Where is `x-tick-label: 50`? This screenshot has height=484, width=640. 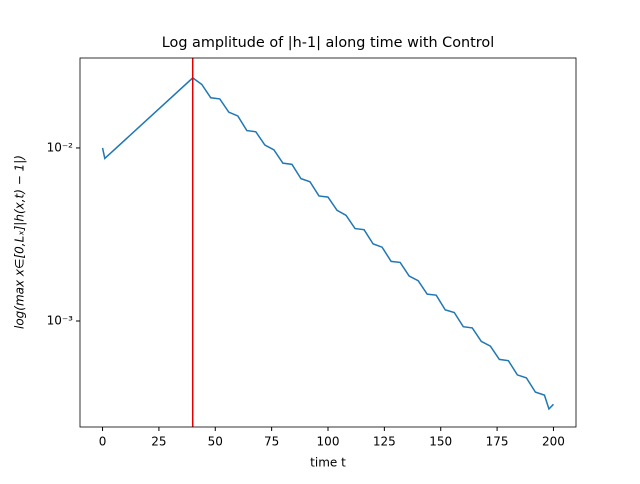 x-tick-label: 50 is located at coordinates (215, 442).